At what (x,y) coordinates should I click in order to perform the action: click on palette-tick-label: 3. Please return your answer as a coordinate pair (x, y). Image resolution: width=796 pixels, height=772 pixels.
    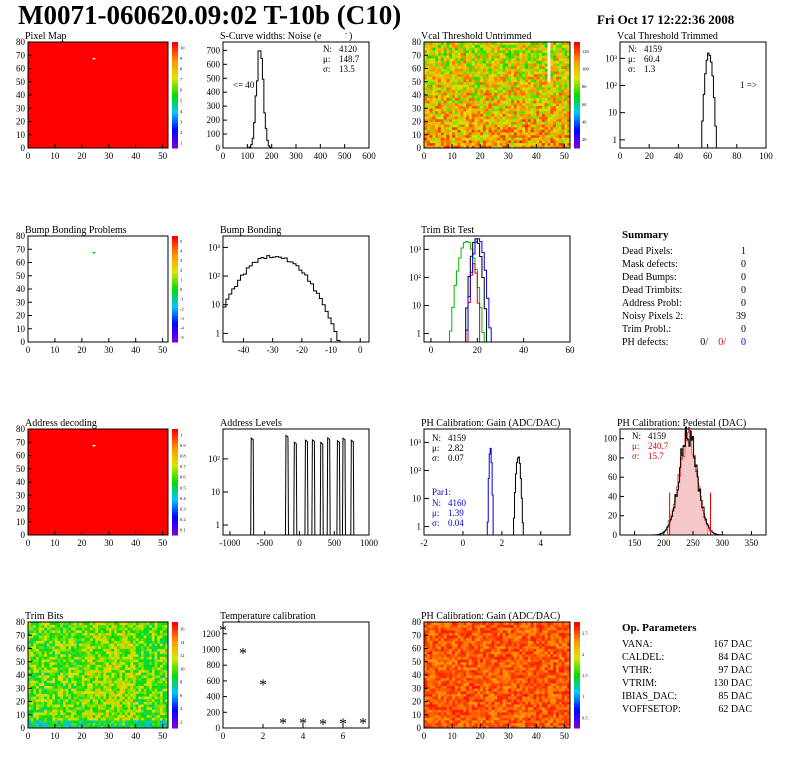
    Looking at the image, I should click on (181, 260).